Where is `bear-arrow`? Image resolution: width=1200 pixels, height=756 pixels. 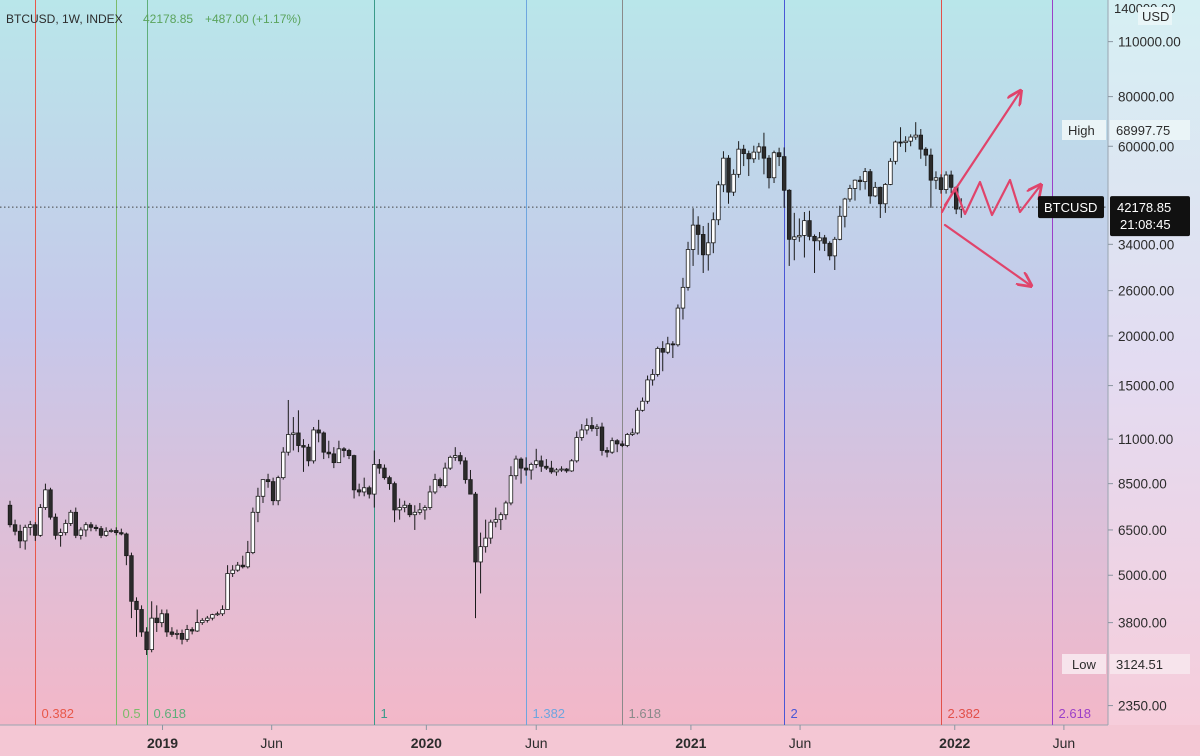
bear-arrow is located at coordinates (986, 254).